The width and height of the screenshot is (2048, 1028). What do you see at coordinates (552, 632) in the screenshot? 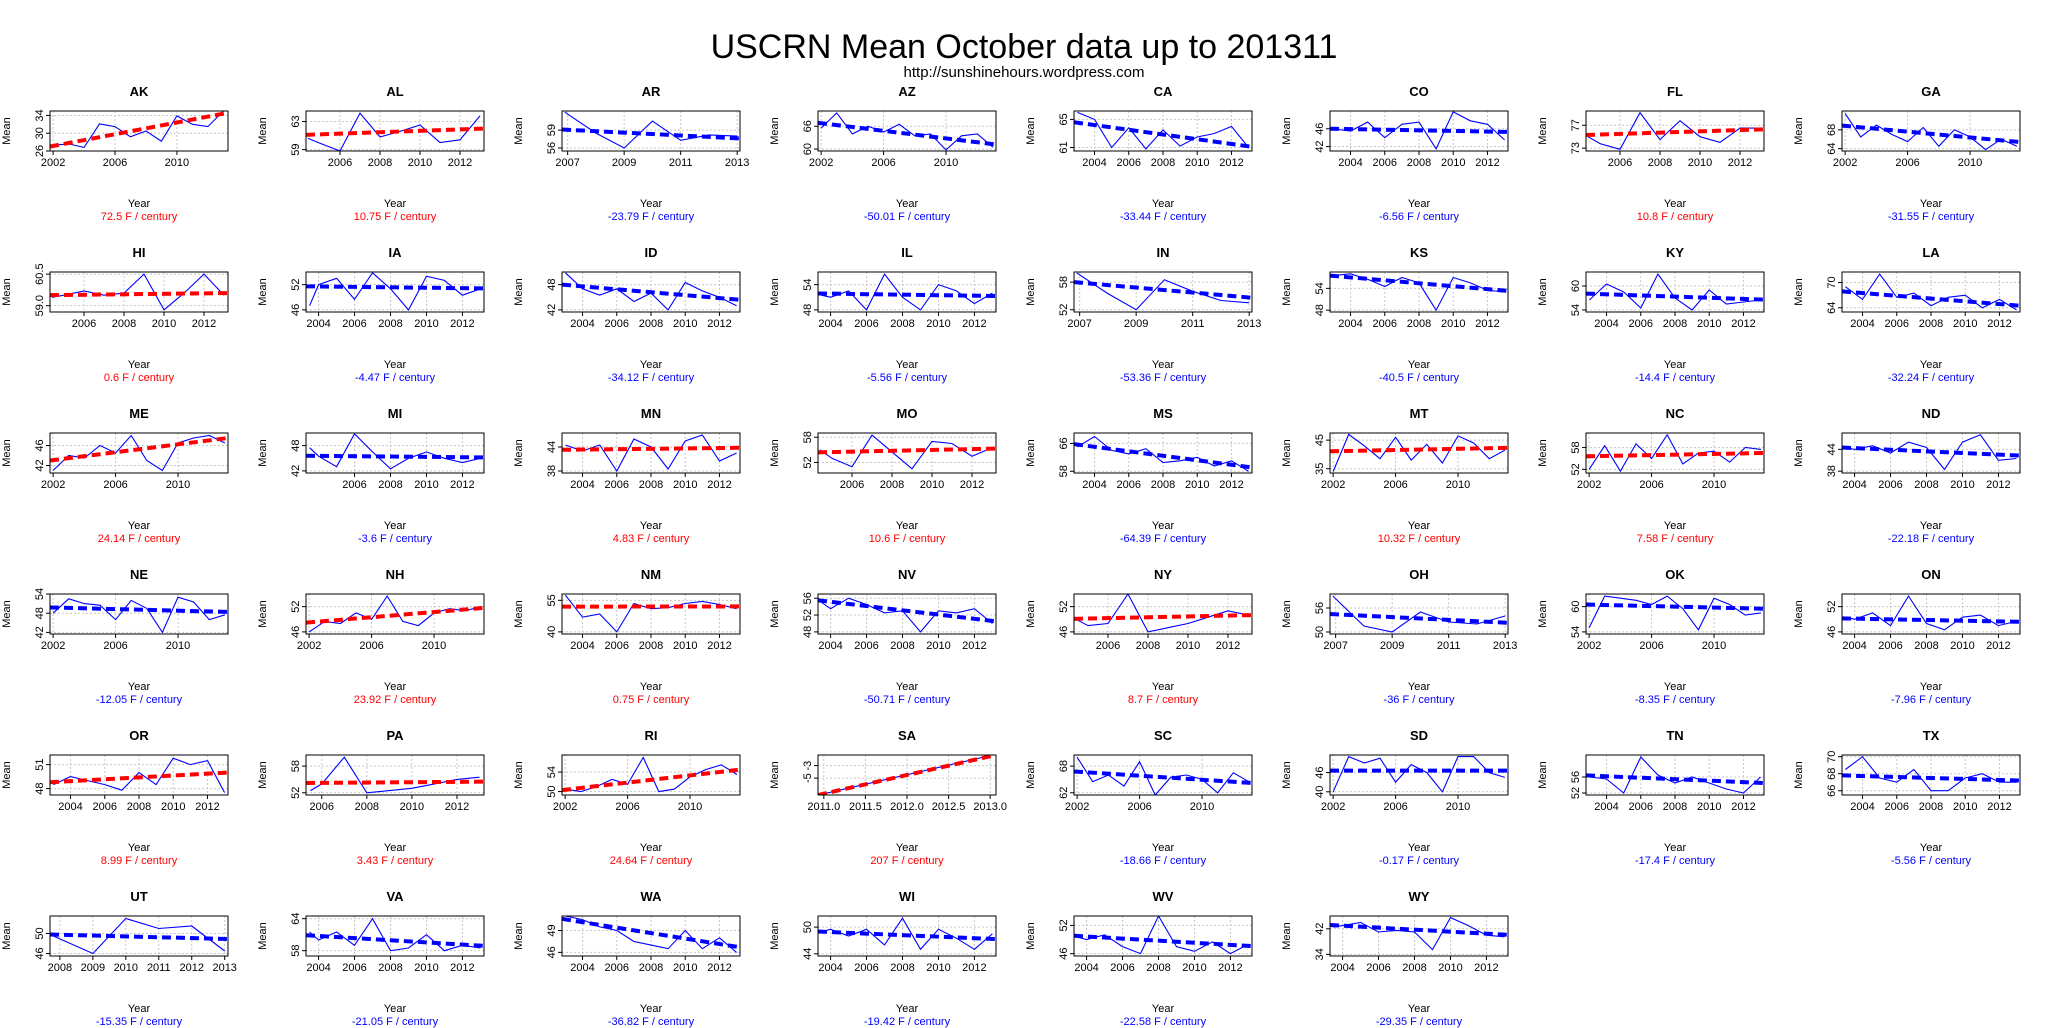
I see `y-tick-label: 40` at bounding box center [552, 632].